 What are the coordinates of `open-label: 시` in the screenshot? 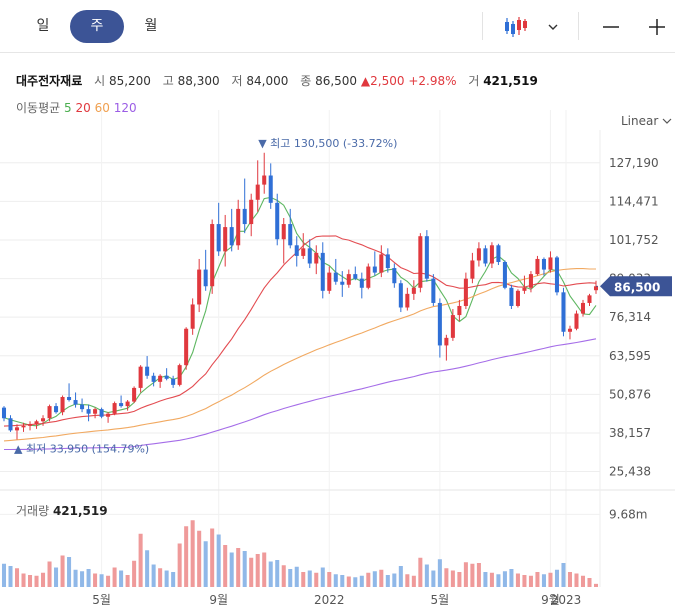 It's located at (100, 81).